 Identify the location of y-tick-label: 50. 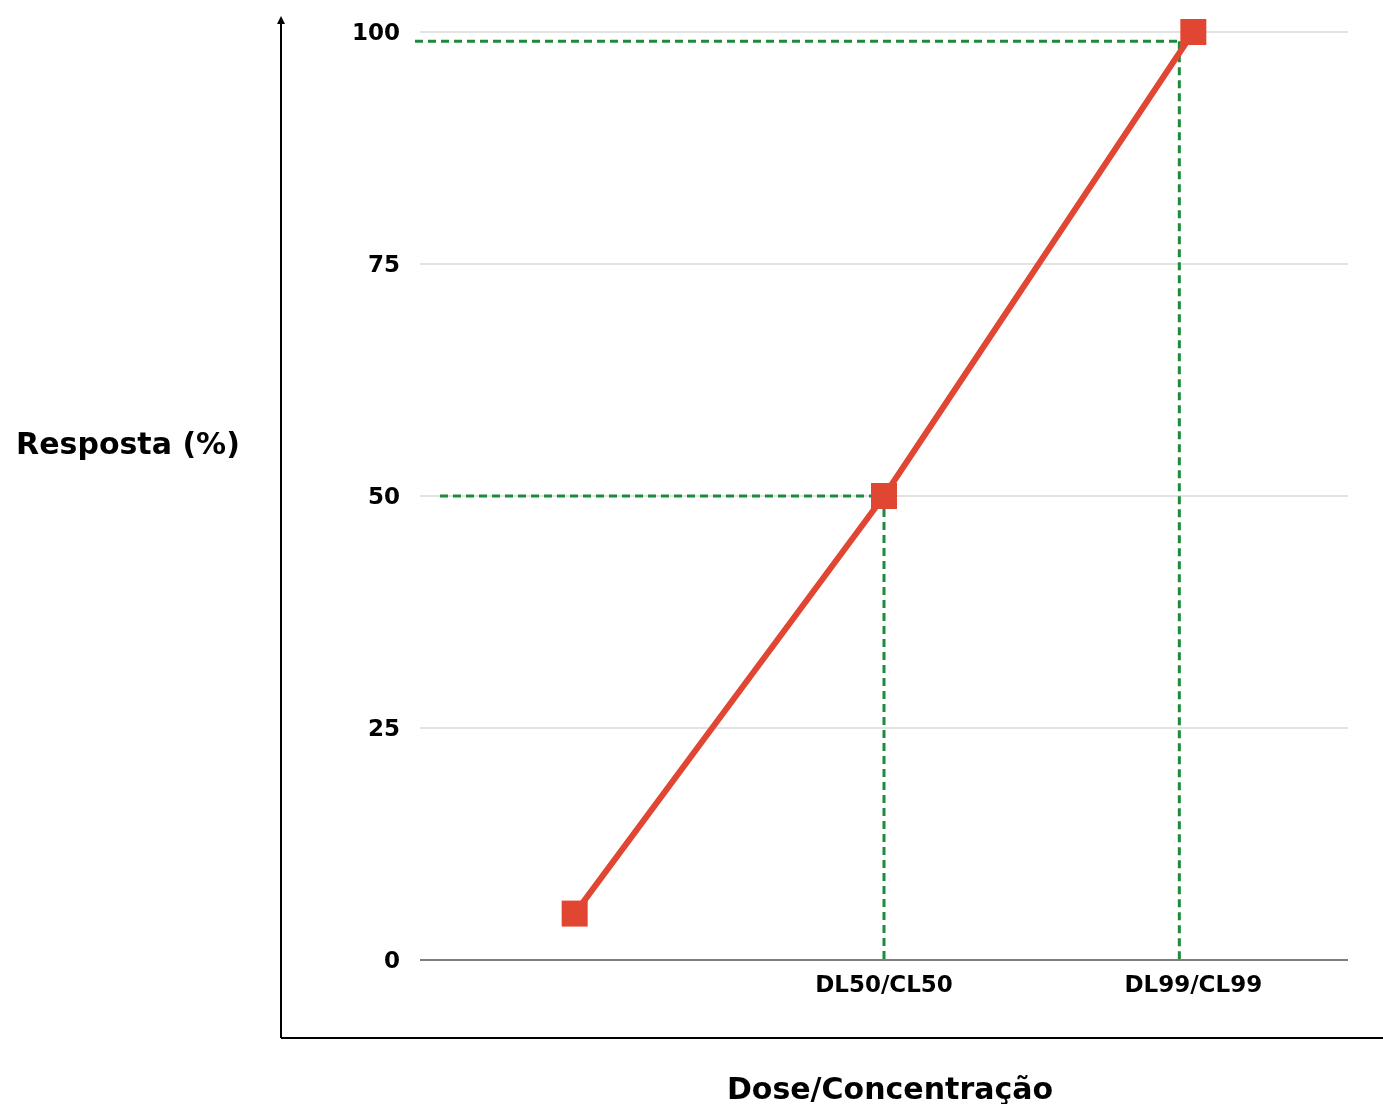
(383, 496).